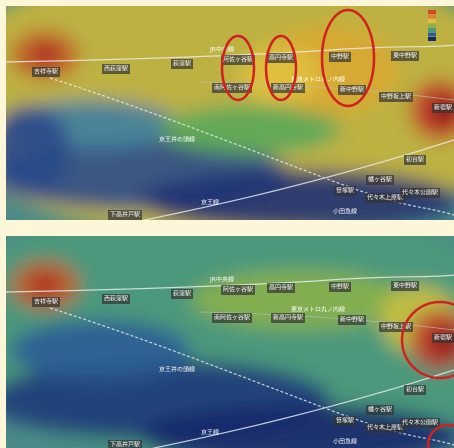  What do you see at coordinates (210, 433) in the screenshot?
I see `station-label: 京王線` at bounding box center [210, 433].